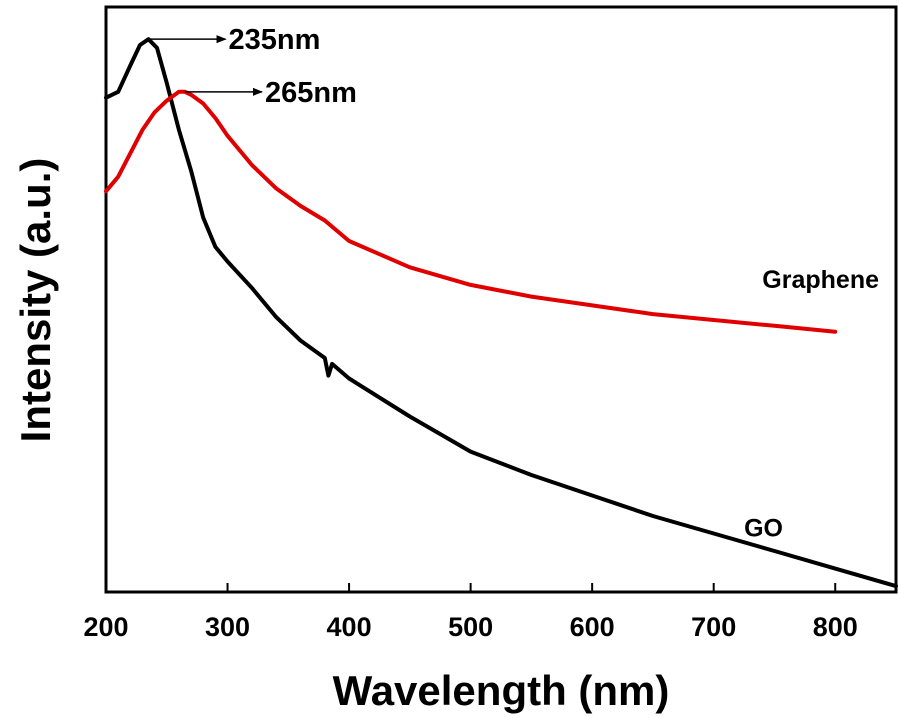 Image resolution: width=899 pixels, height=718 pixels. I want to click on series-label-layer: Graphene GO, so click(811, 404).